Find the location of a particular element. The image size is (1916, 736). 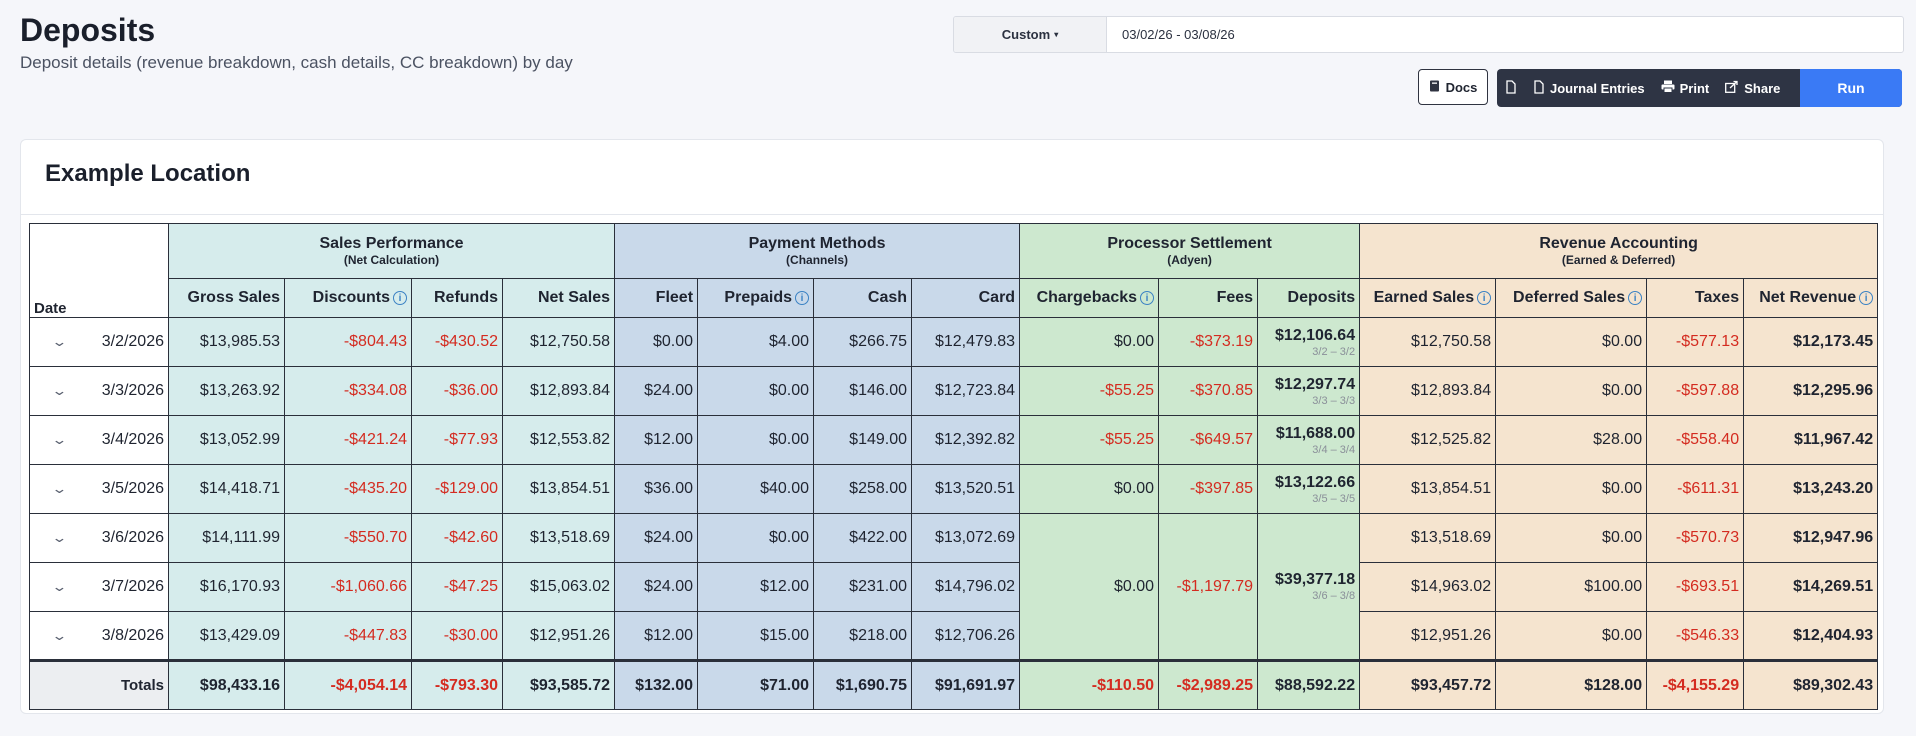

group-subtitle: (Earned & Deferred) is located at coordinates (1618, 260).